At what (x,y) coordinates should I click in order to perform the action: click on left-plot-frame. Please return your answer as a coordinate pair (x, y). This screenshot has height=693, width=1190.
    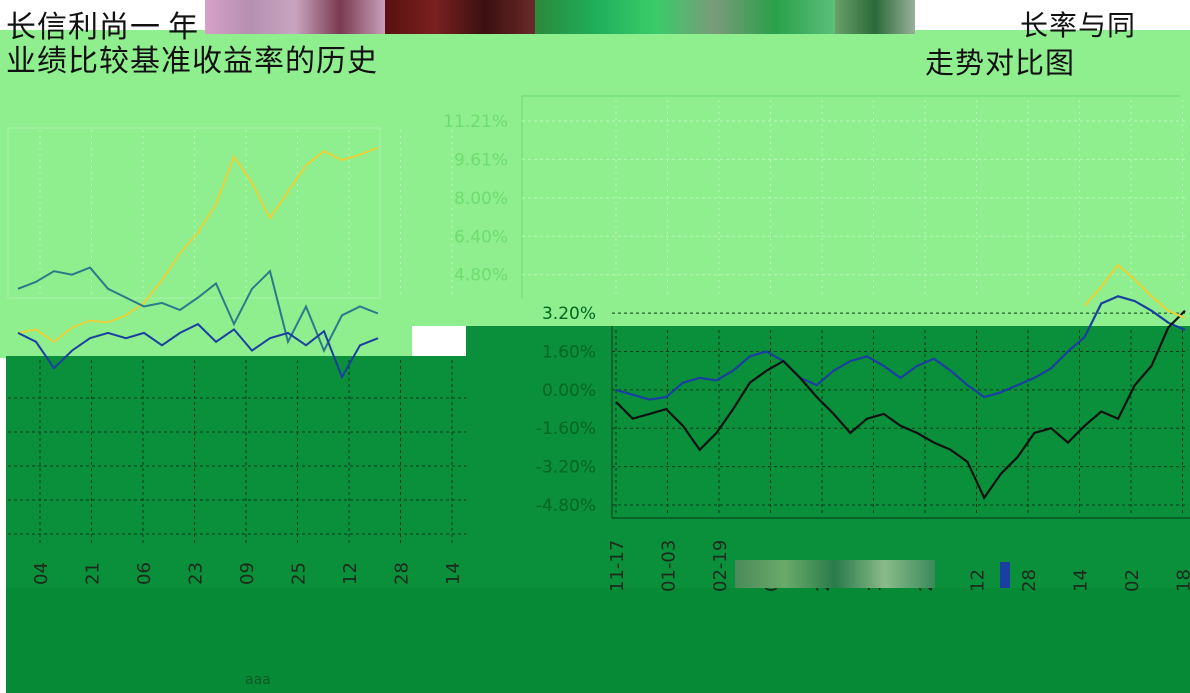
    Looking at the image, I should click on (194, 213).